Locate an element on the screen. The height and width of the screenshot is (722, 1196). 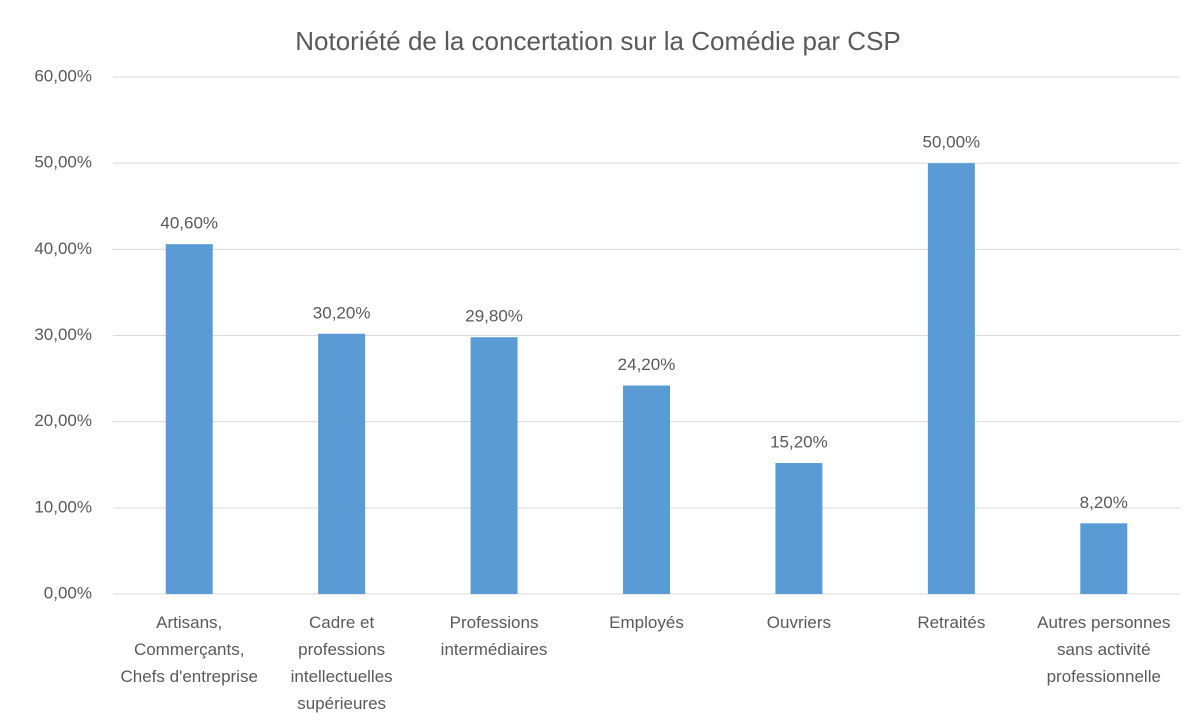
y-tick-label: 20,00% is located at coordinates (63, 420).